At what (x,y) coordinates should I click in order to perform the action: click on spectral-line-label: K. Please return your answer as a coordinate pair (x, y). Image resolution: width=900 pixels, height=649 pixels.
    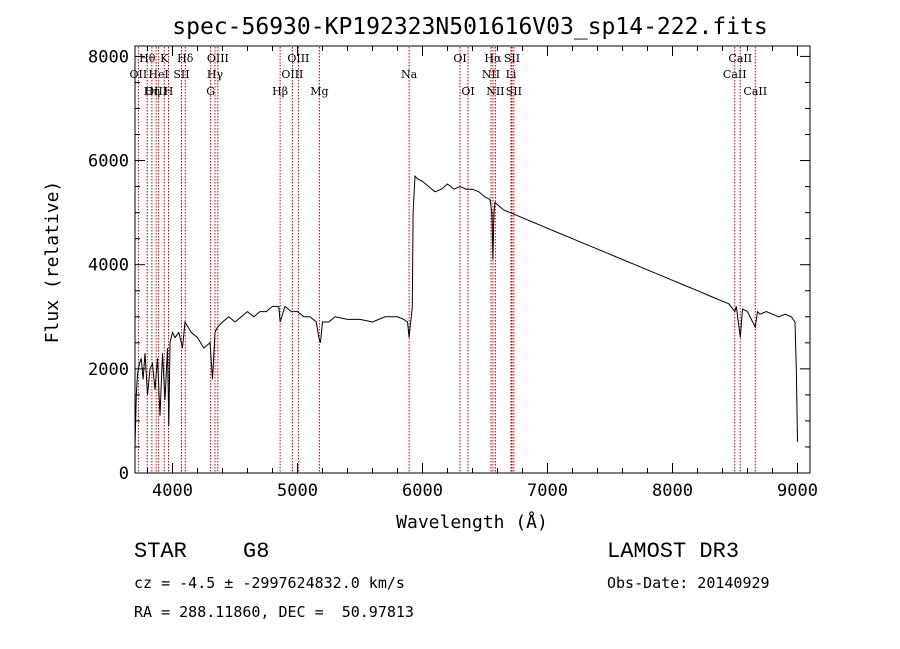
    Looking at the image, I should click on (164, 58).